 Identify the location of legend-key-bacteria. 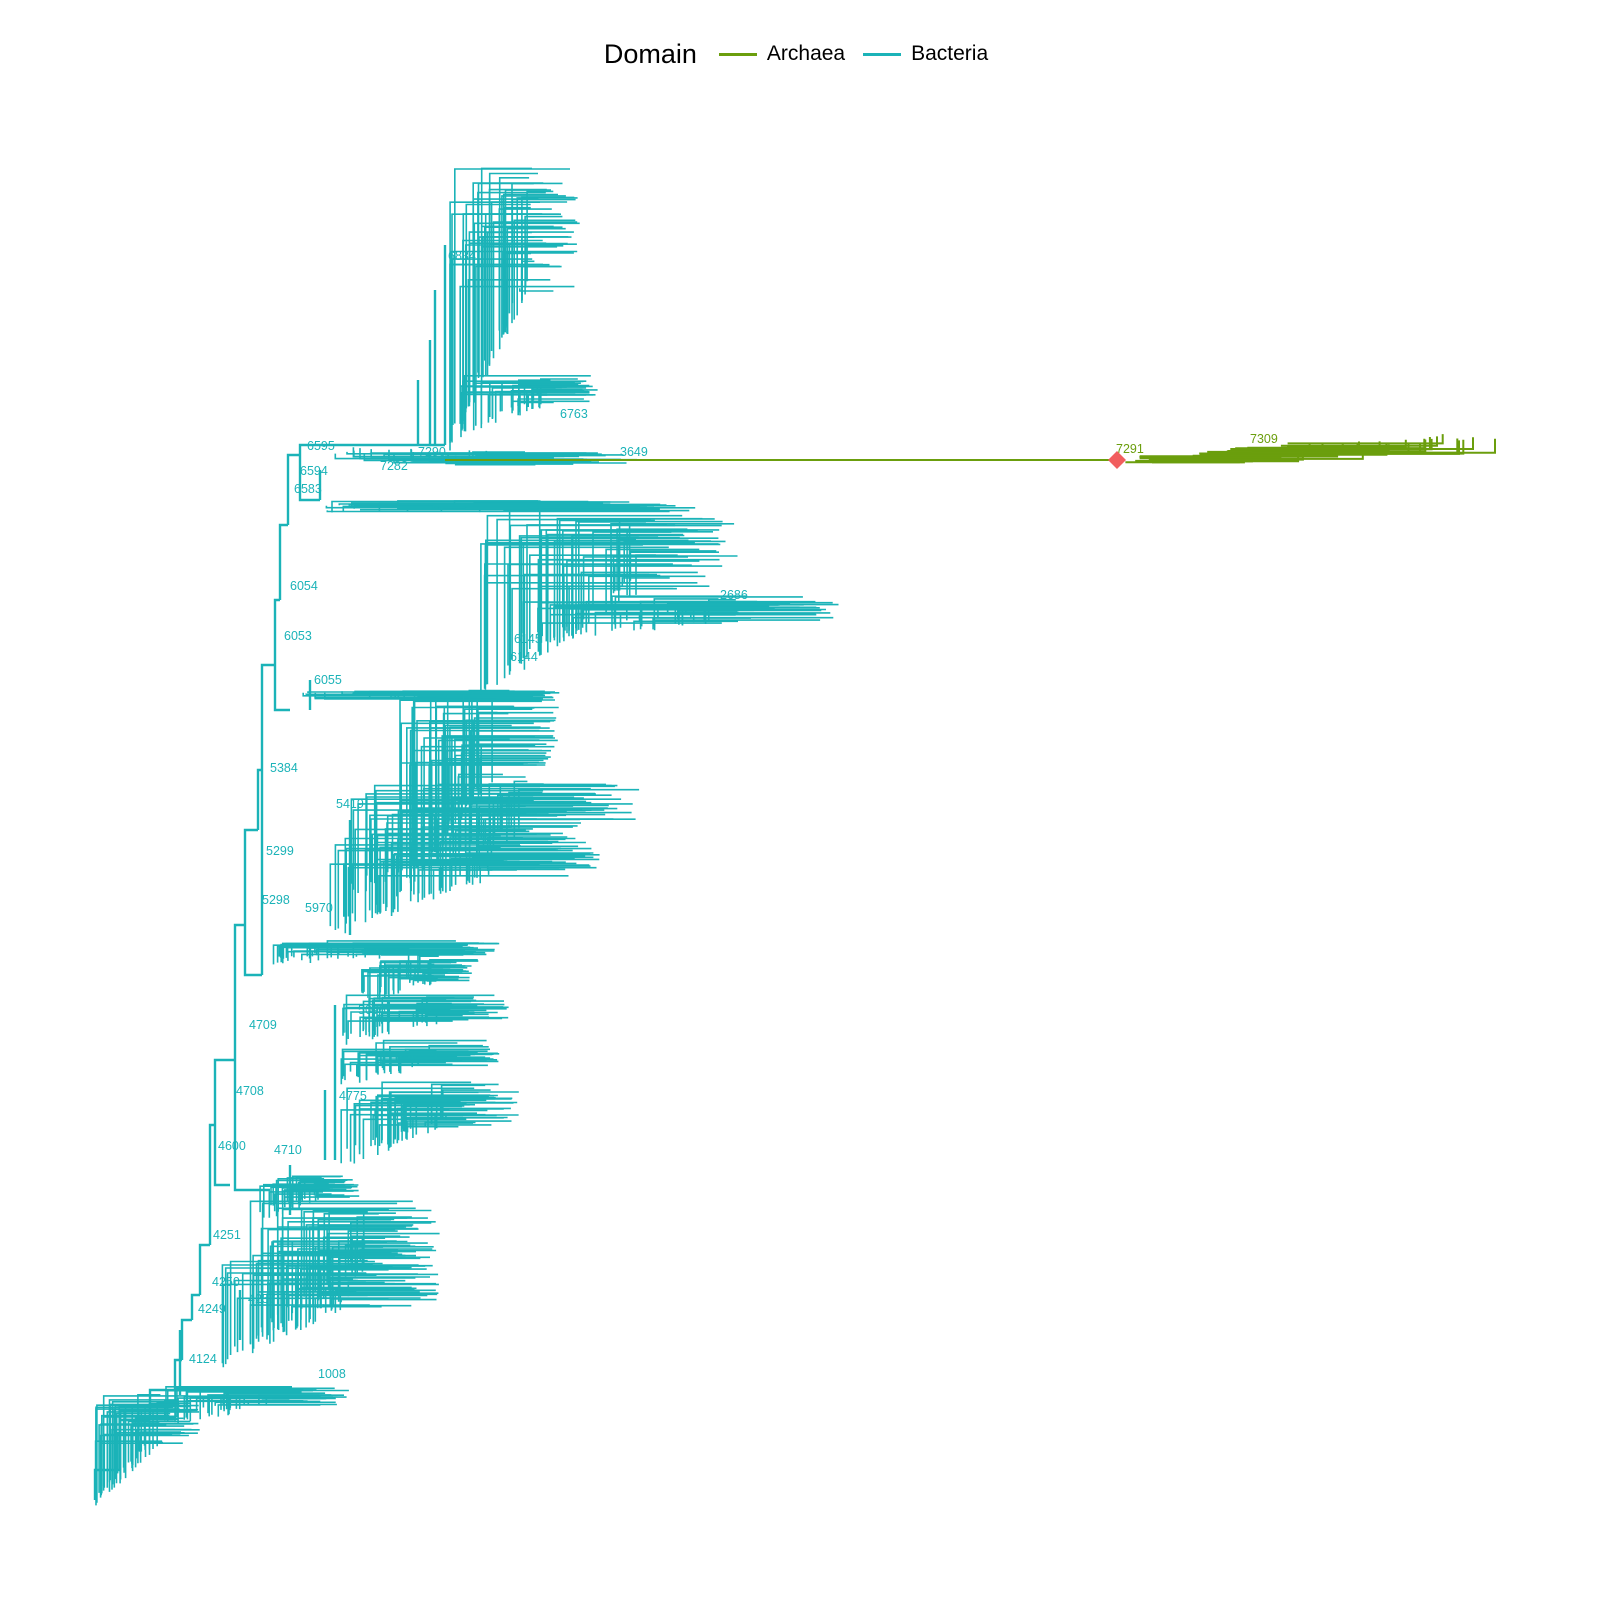
(882, 54).